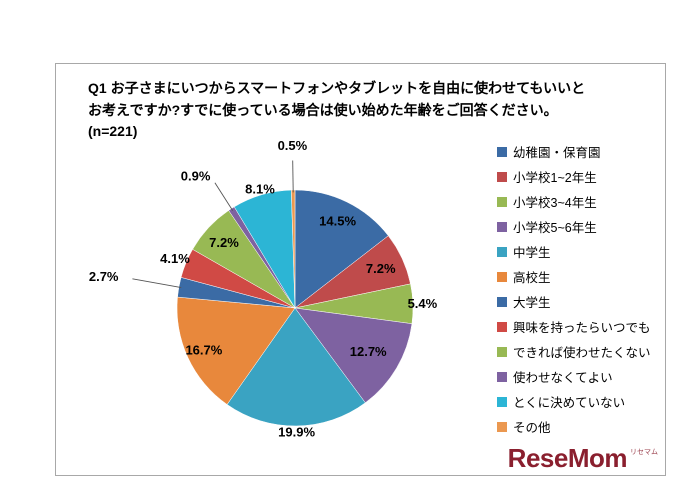 The height and width of the screenshot is (484, 676). What do you see at coordinates (337, 221) in the screenshot?
I see `pie-value-label: 14.5%` at bounding box center [337, 221].